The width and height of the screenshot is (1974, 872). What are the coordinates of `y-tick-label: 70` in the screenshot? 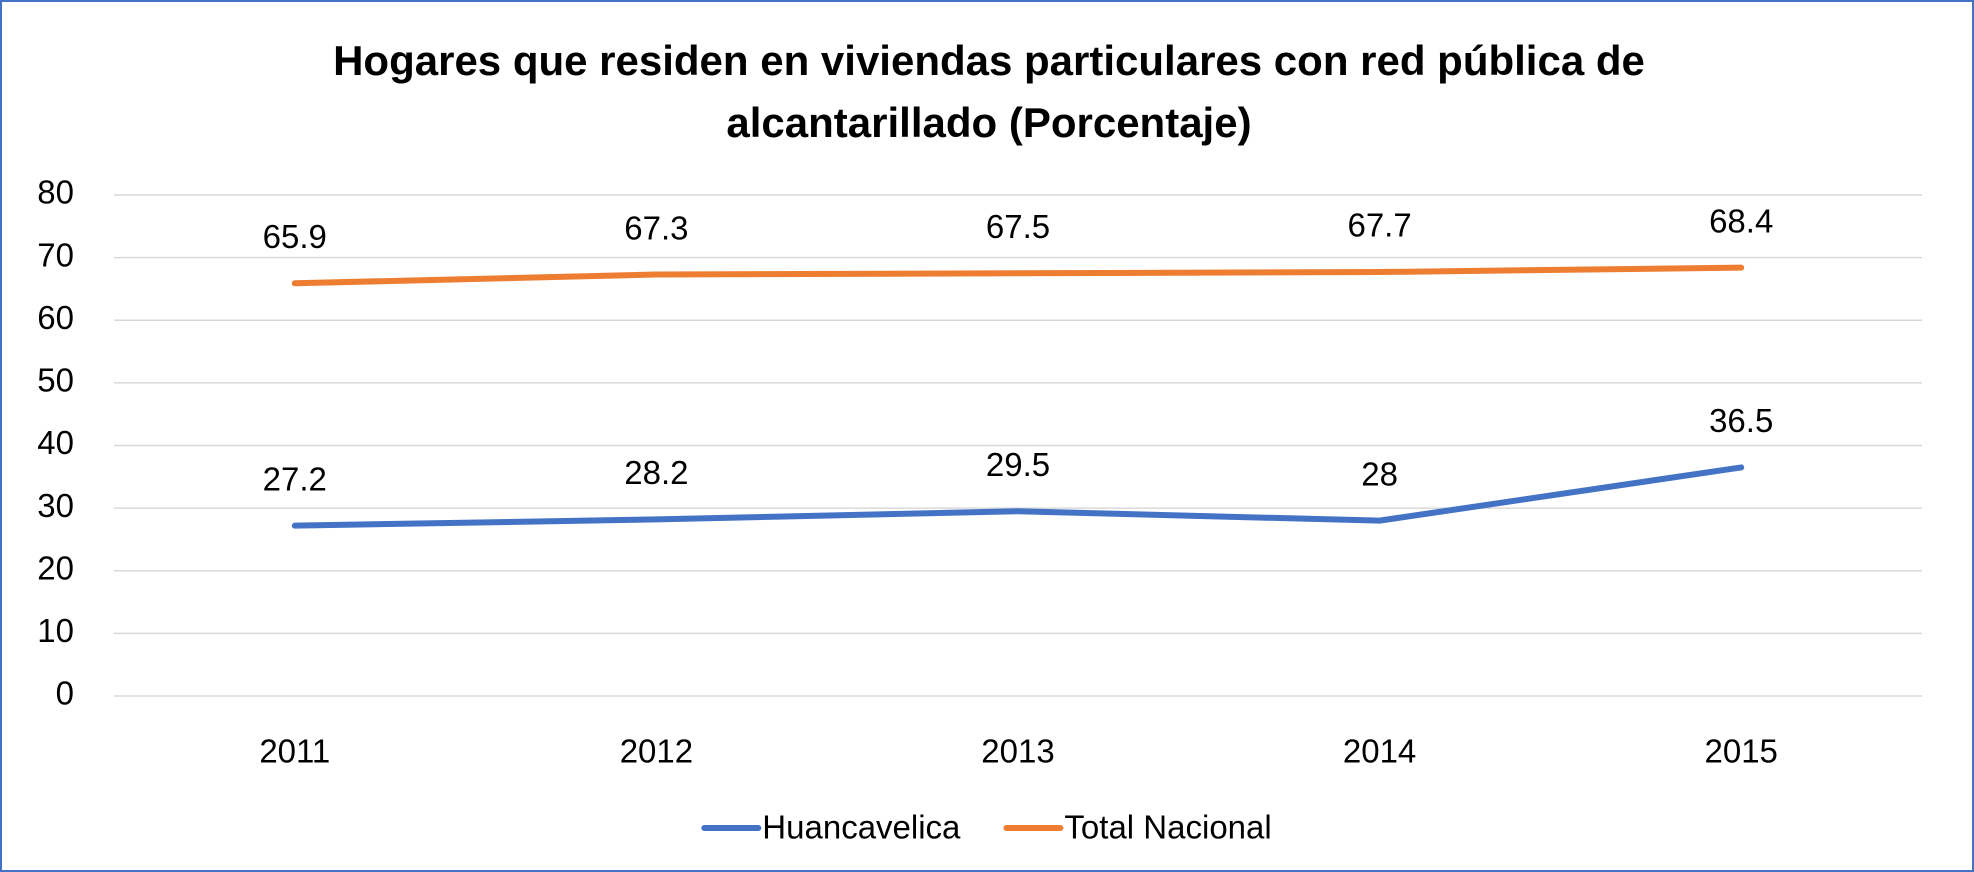 It's located at (55, 254).